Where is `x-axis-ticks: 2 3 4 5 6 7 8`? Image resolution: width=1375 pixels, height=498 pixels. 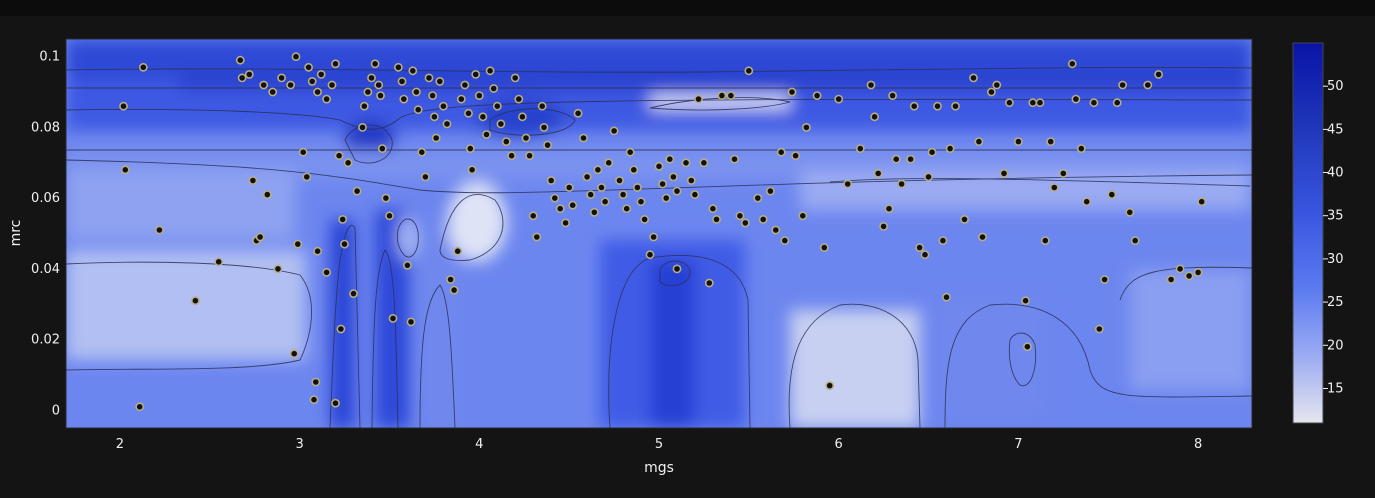
x-axis-ticks: 2 3 4 5 6 7 8 is located at coordinates (659, 444).